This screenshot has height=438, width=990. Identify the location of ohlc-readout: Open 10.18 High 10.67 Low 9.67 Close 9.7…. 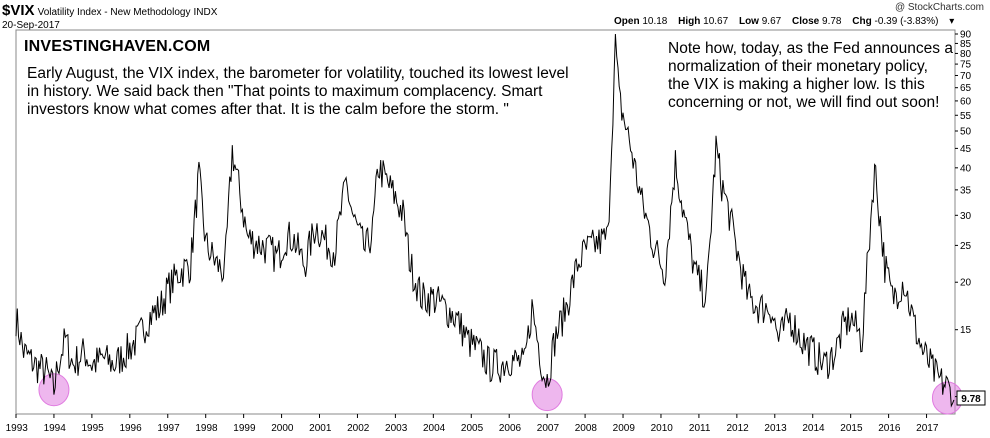
(786, 21).